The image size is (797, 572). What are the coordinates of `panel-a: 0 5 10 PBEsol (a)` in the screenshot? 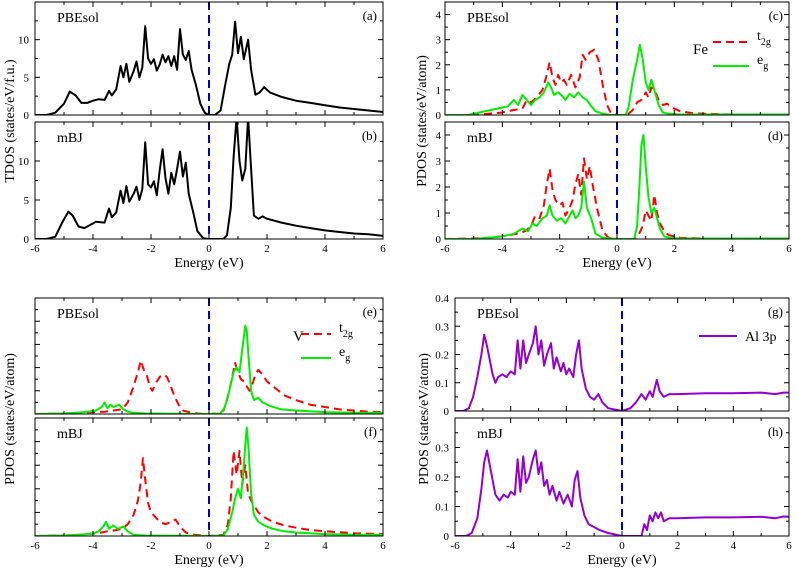 It's located at (201, 61).